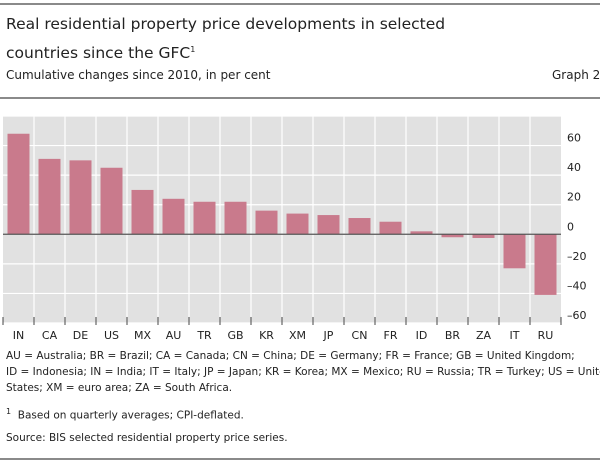 This screenshot has height=461, width=600. Describe the element at coordinates (111, 335) in the screenshot. I see `x-tick-label: US` at that location.